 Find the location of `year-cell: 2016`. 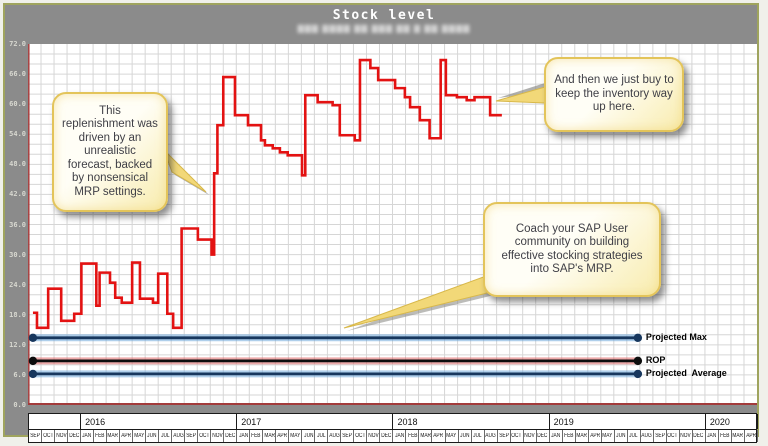

year-cell: 2016 is located at coordinates (159, 421).